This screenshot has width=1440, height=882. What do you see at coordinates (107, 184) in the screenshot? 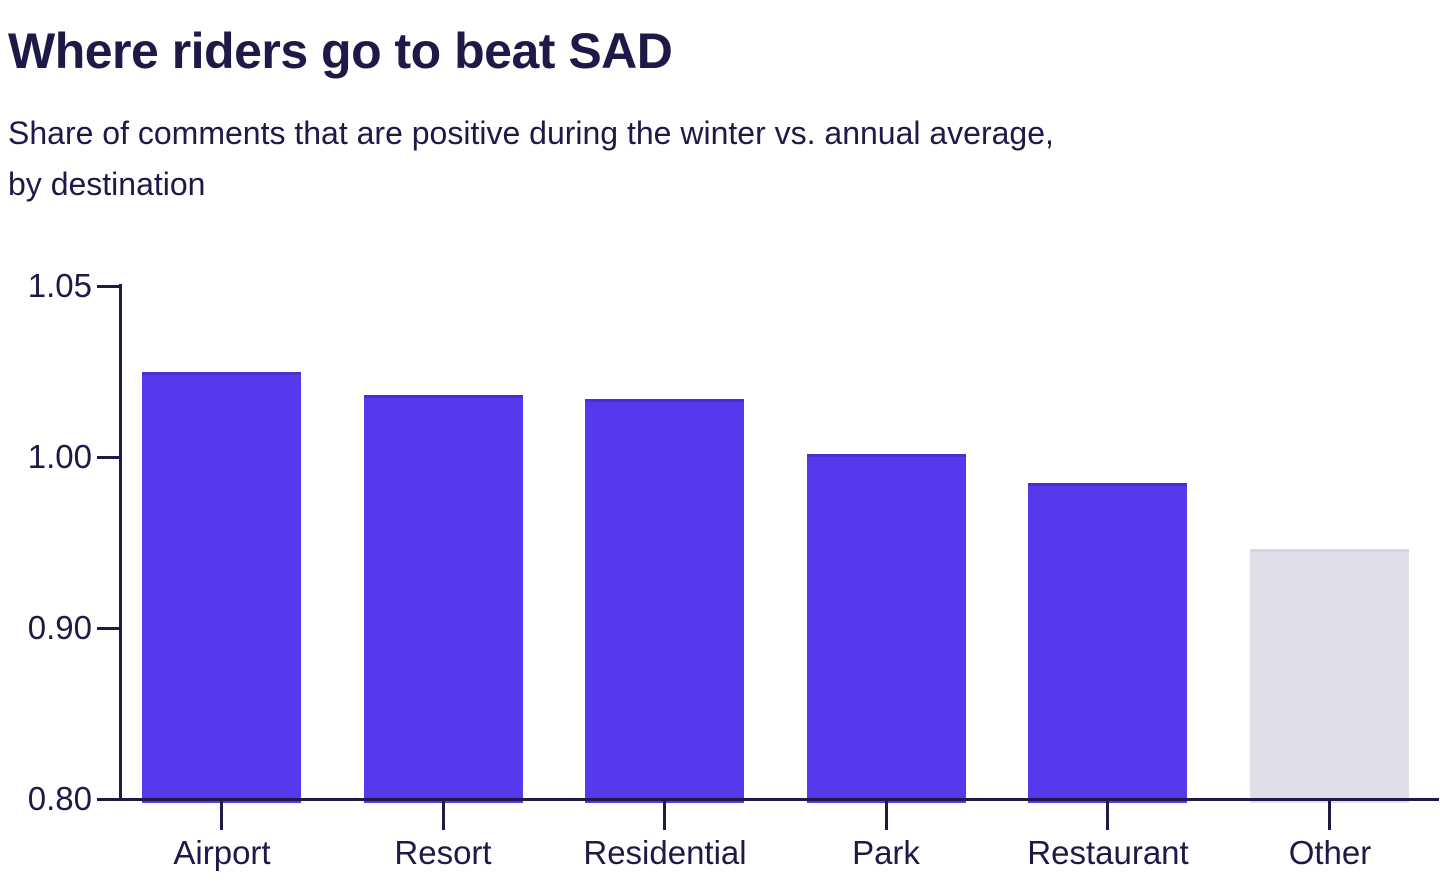
I see `chart-subtitle-line-2: by destination` at bounding box center [107, 184].